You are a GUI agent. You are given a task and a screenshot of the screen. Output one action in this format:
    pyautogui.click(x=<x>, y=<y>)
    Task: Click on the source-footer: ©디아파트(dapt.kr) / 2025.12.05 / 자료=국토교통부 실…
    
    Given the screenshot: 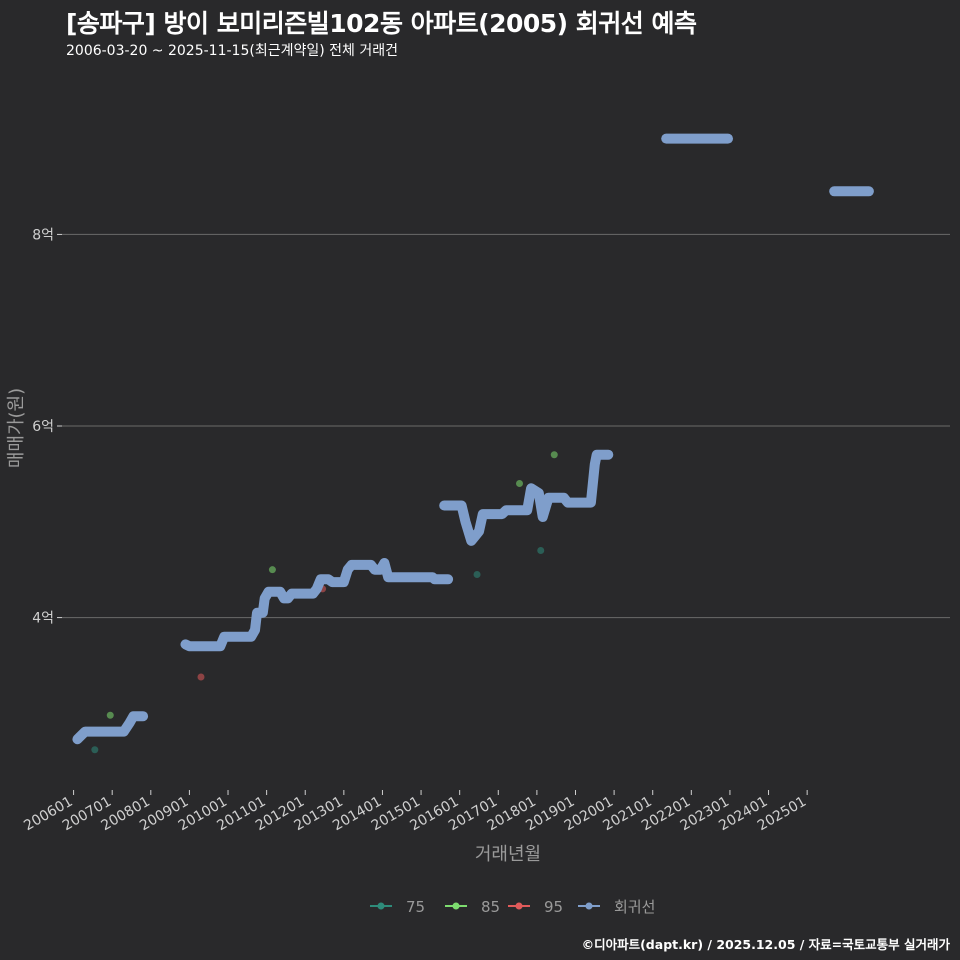 What is the action you would take?
    pyautogui.click(x=765, y=944)
    